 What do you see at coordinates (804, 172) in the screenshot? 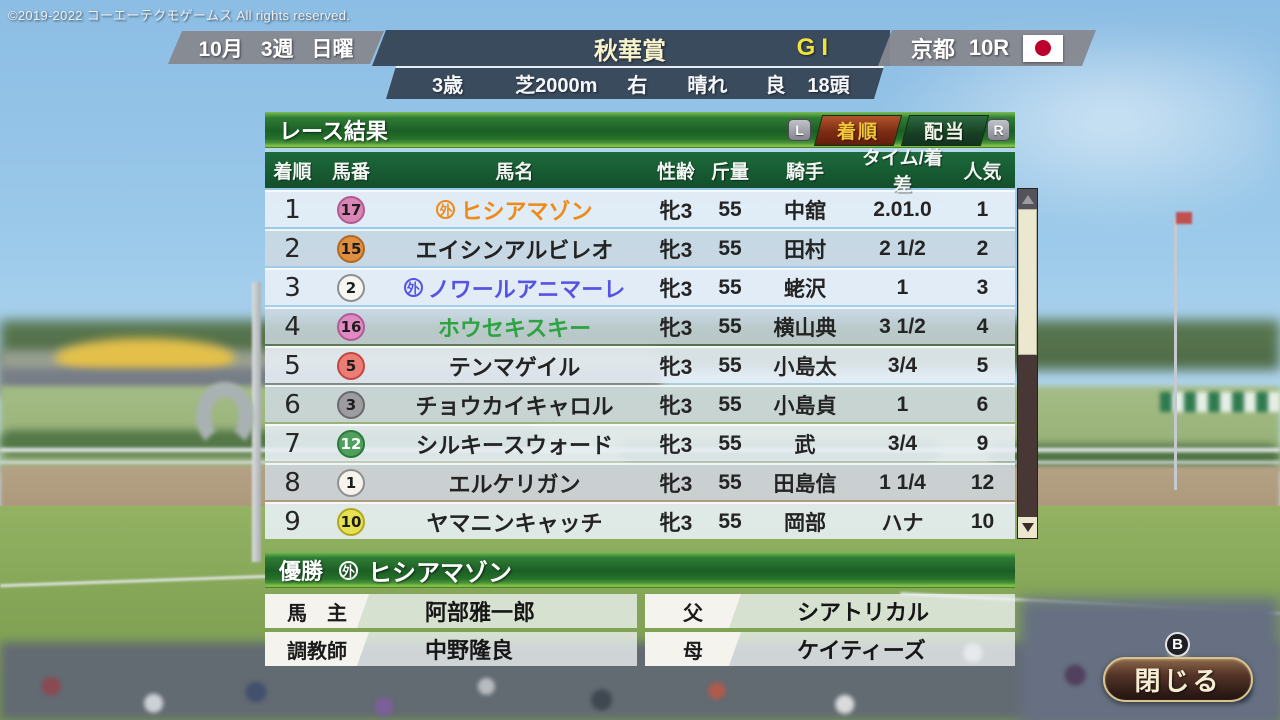
I see `col-header-jockey: 騎手` at bounding box center [804, 172].